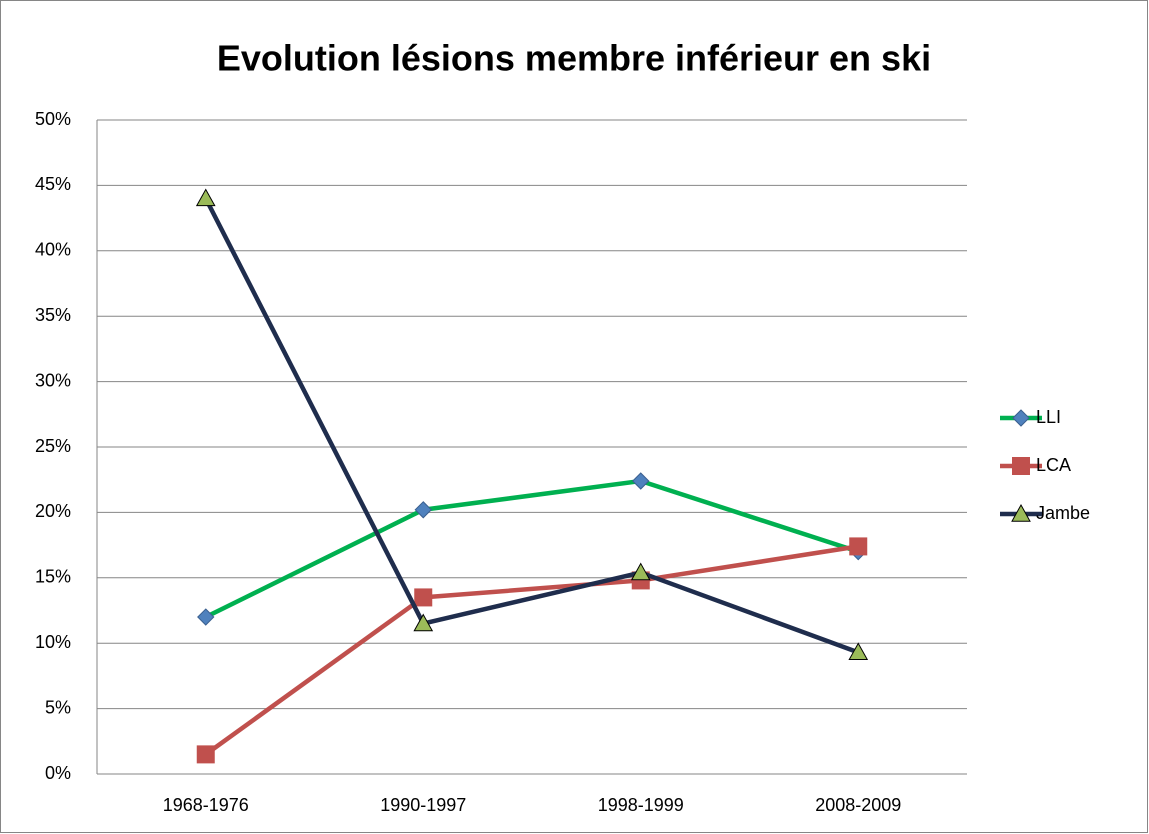  I want to click on y-tick-label: 40%, so click(53, 250).